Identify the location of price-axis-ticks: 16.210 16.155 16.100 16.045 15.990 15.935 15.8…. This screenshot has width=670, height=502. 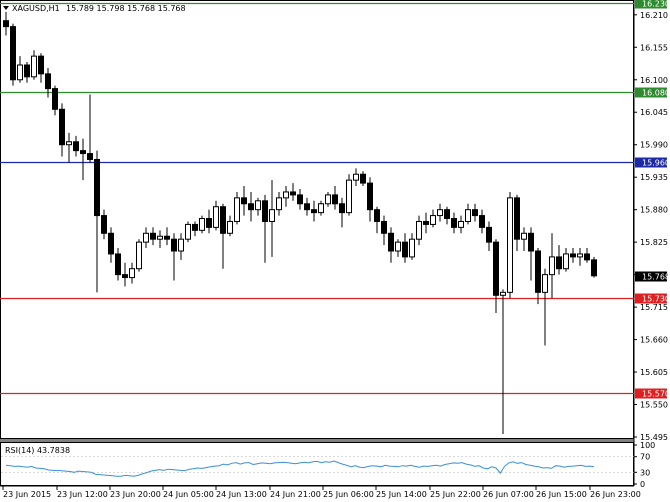
(651, 226).